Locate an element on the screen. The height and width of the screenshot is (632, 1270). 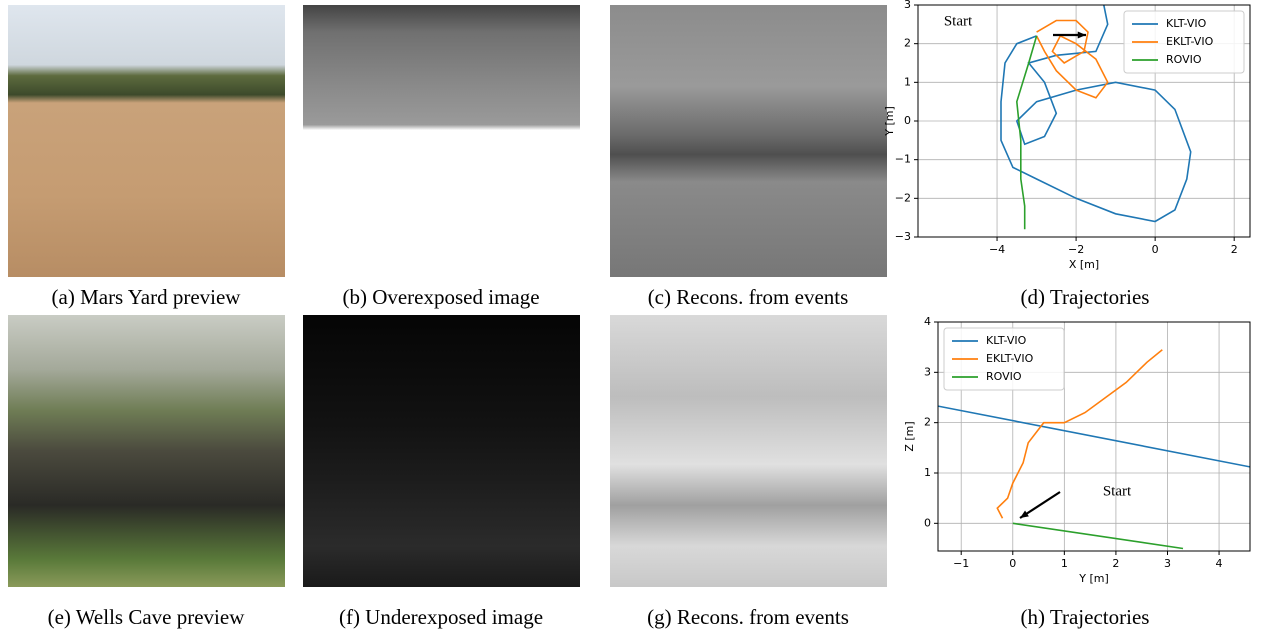
x-axis-label: X [m] is located at coordinates (1084, 264).